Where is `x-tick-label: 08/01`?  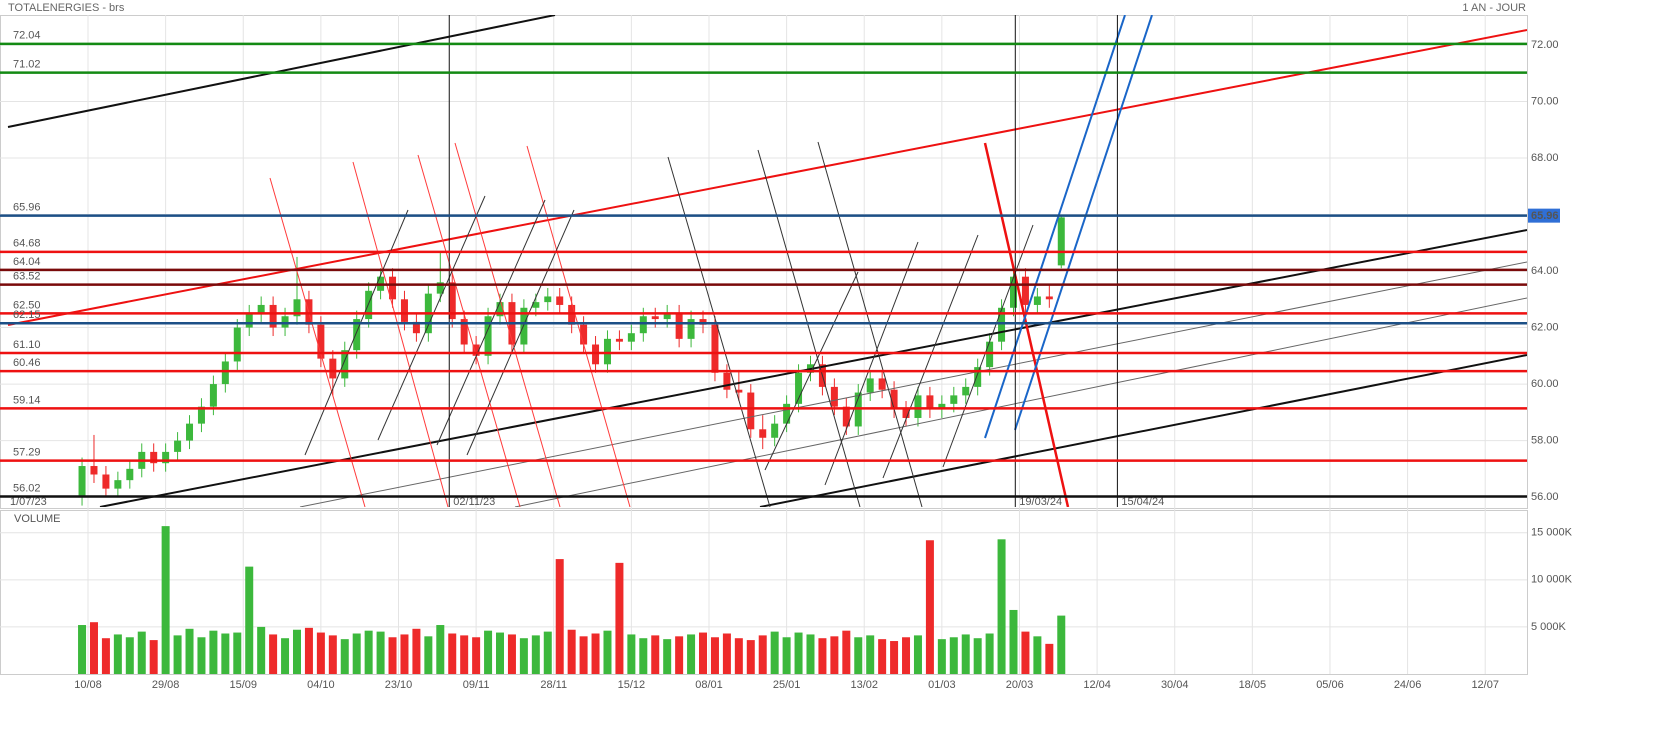 x-tick-label: 08/01 is located at coordinates (709, 685).